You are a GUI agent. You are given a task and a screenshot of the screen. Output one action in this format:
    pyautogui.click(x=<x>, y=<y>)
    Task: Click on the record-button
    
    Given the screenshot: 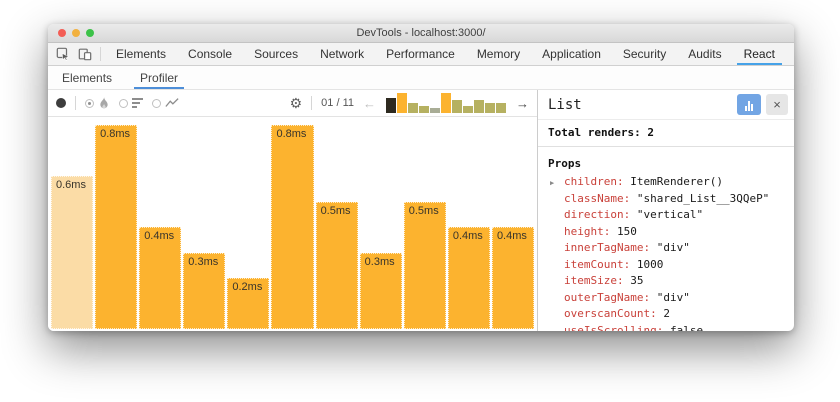 What is the action you would take?
    pyautogui.click(x=61, y=103)
    